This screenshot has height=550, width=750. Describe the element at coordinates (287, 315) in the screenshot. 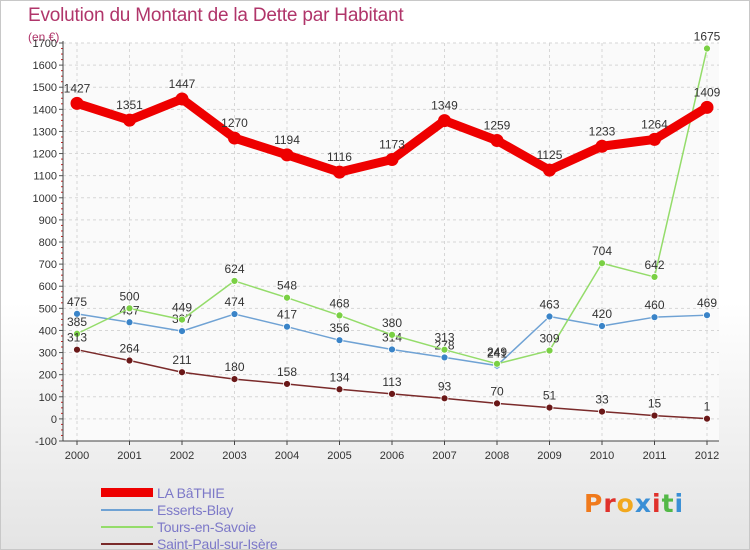

I see `data-label: 417` at that location.